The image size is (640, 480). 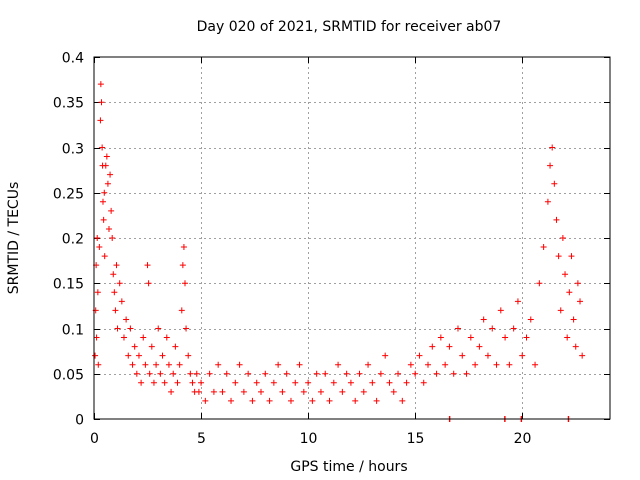 What do you see at coordinates (94, 439) in the screenshot?
I see `x-tick-label: 0` at bounding box center [94, 439].